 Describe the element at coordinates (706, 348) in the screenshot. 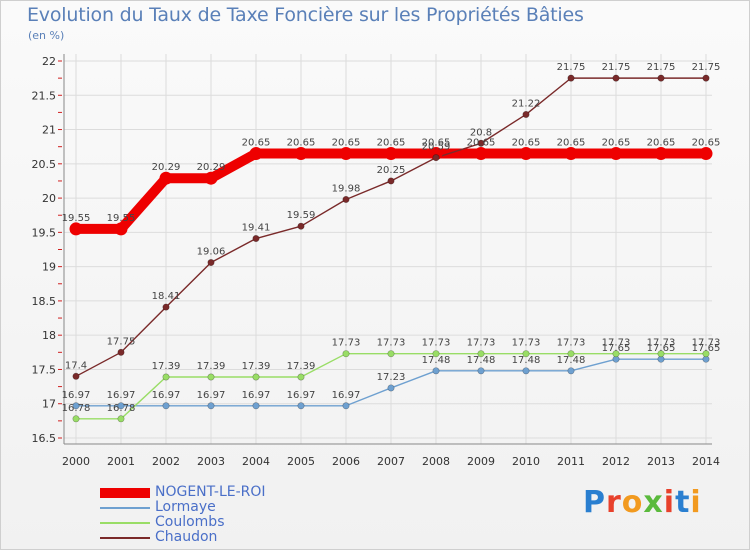

I see `data-label-lormaye: 17.65` at that location.